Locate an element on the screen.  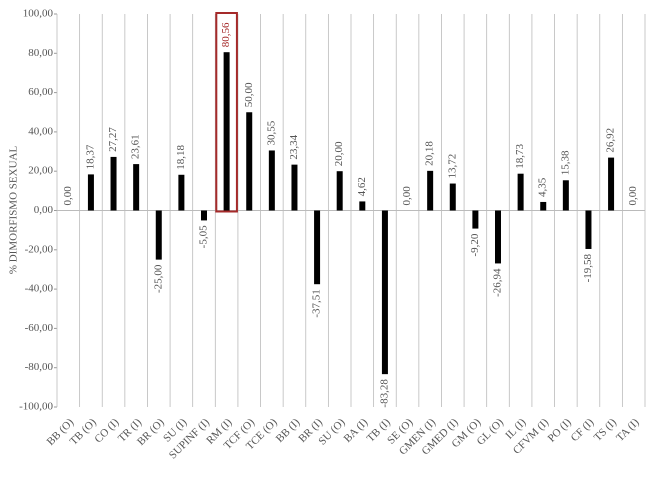
x-tick-label: TB (O) is located at coordinates (83, 431).